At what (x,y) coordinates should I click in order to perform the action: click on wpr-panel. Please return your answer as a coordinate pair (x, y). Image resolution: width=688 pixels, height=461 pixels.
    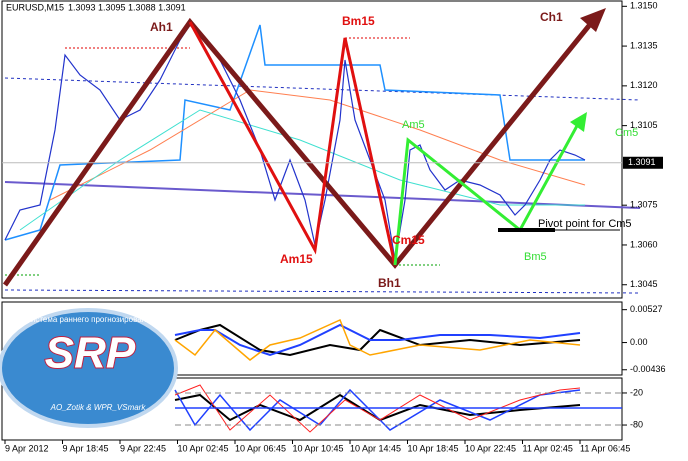
    Looking at the image, I should click on (312, 409).